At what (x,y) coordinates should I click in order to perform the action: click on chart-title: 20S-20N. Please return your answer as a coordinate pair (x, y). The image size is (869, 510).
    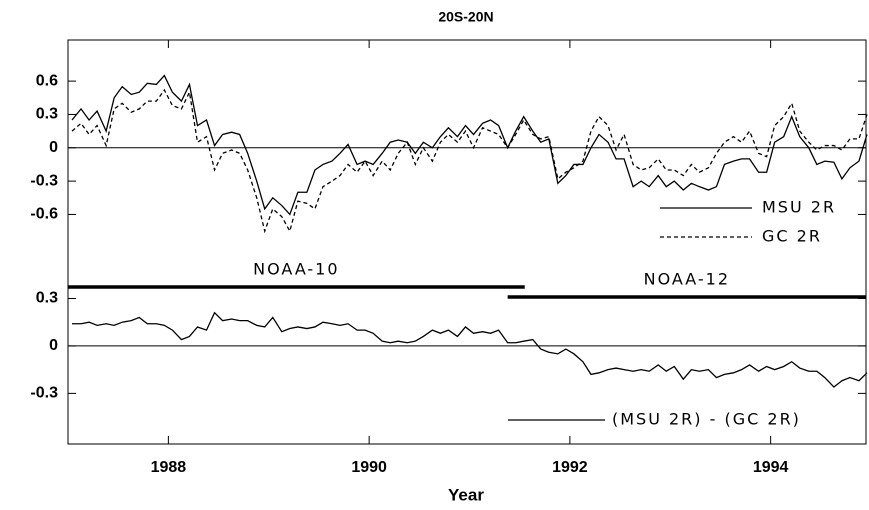
    Looking at the image, I should click on (465, 17).